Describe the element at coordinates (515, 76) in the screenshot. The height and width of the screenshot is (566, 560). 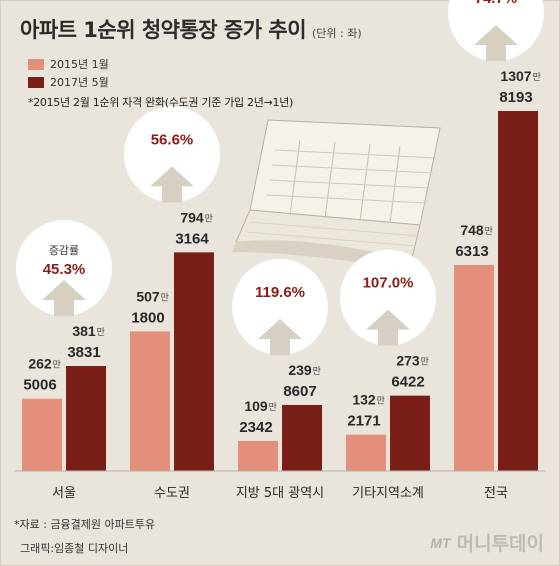
I see `value-man-2017: 1307` at that location.